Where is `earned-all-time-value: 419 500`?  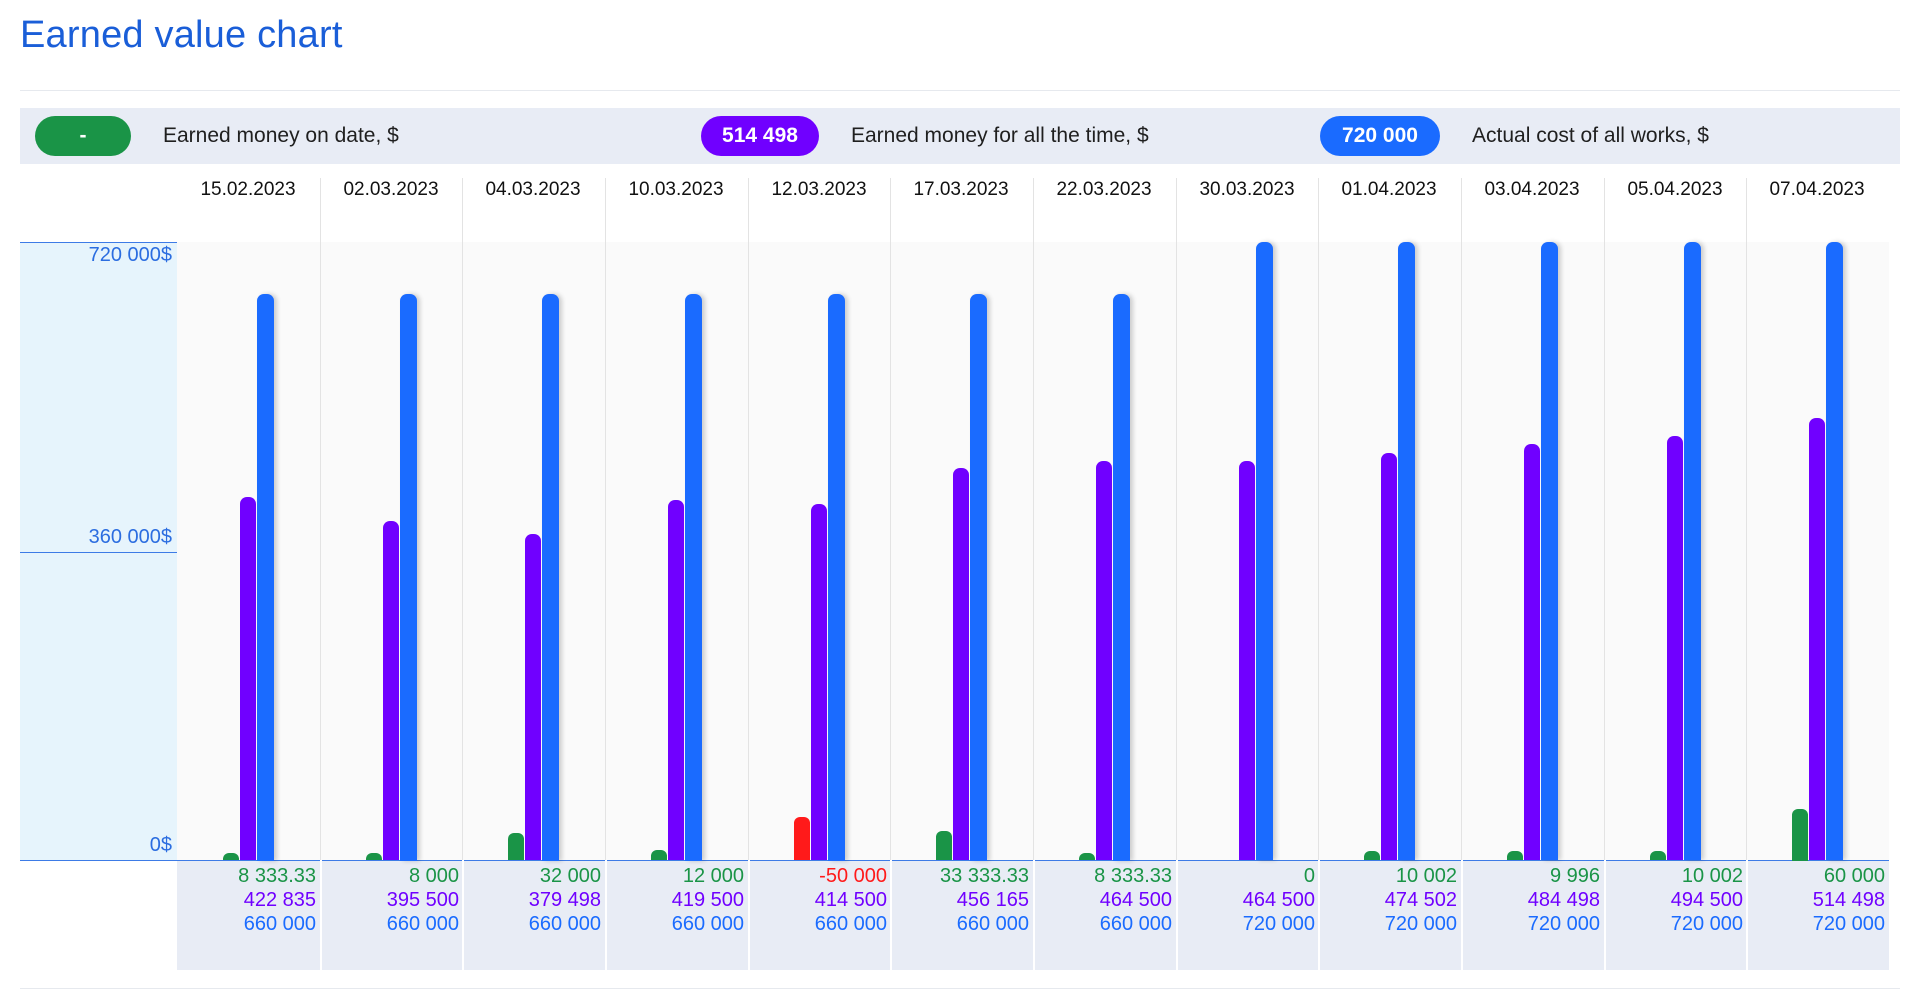 earned-all-time-value: 419 500 is located at coordinates (707, 900).